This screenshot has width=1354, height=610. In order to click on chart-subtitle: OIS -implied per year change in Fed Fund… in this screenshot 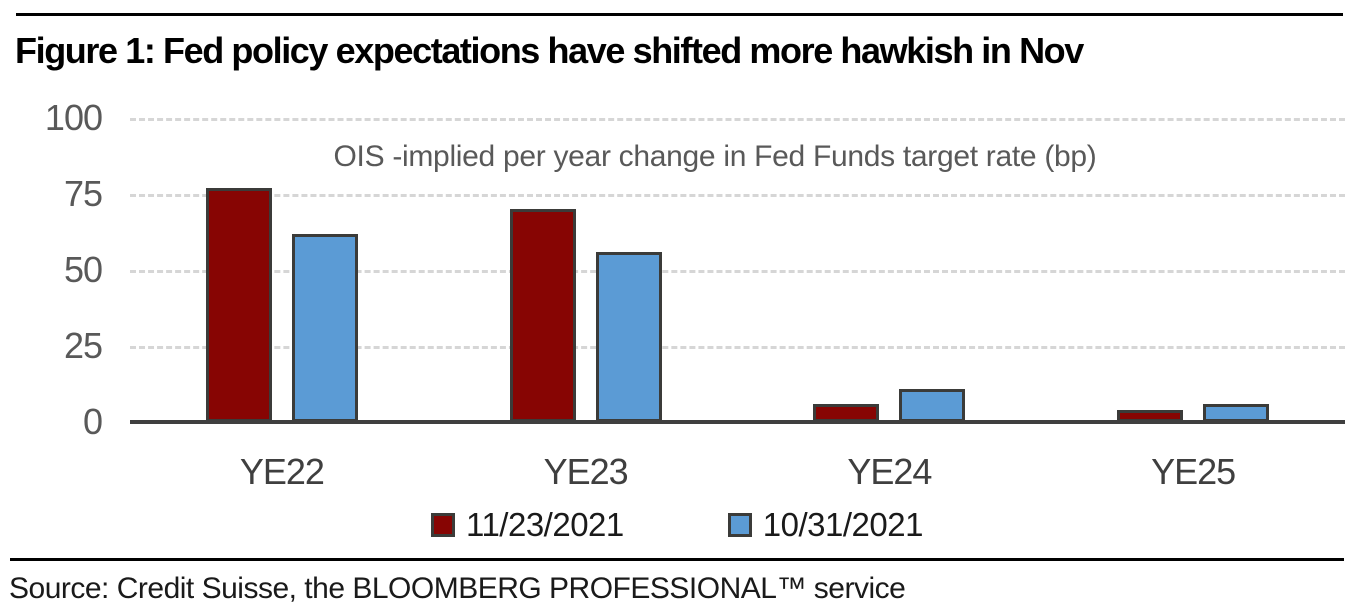, I will do `click(715, 156)`.